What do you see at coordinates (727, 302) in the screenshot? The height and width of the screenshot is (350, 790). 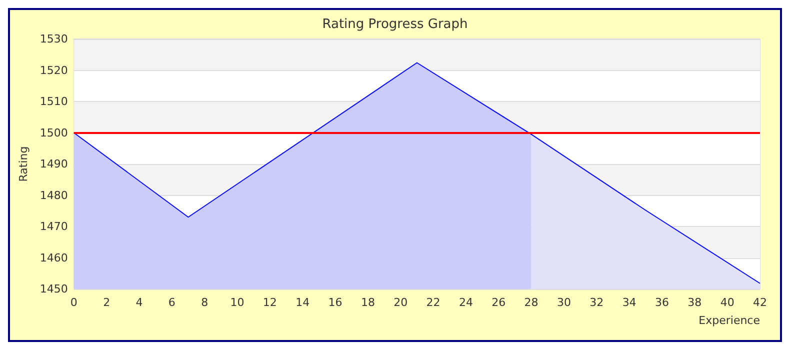 I see `x-tick-label: 40` at bounding box center [727, 302].